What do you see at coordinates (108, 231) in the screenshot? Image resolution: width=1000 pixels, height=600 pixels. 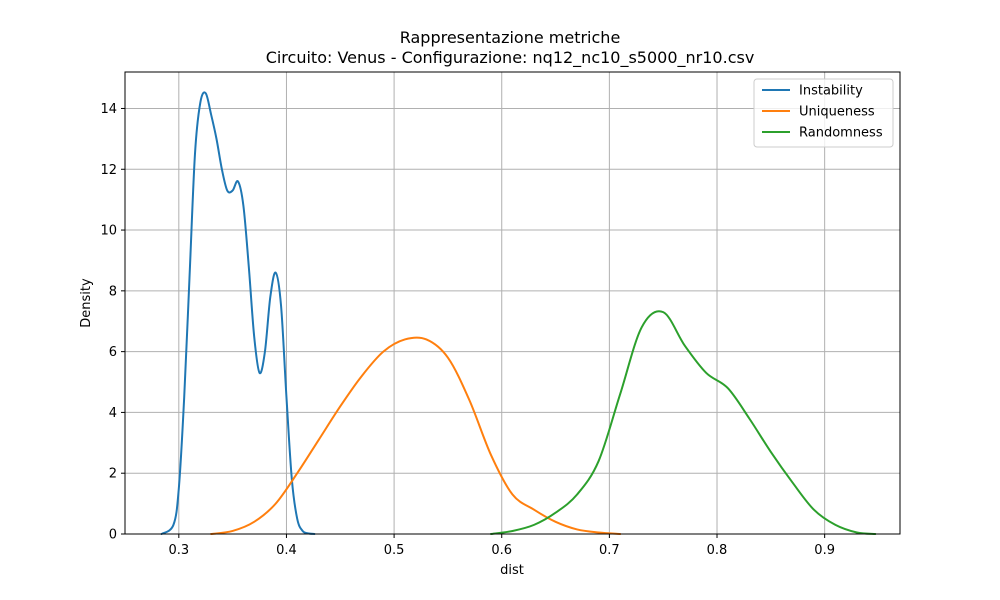 I see `y-tick-label: 10` at bounding box center [108, 231].